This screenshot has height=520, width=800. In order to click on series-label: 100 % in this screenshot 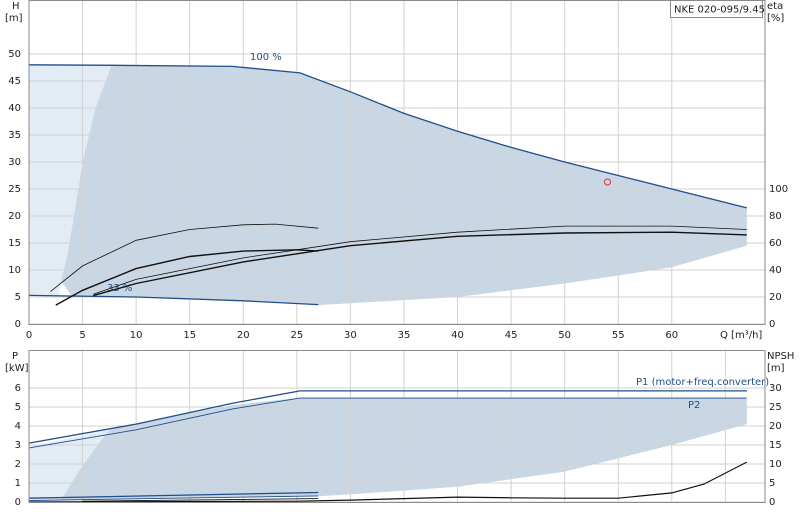, I will do `click(266, 57)`.